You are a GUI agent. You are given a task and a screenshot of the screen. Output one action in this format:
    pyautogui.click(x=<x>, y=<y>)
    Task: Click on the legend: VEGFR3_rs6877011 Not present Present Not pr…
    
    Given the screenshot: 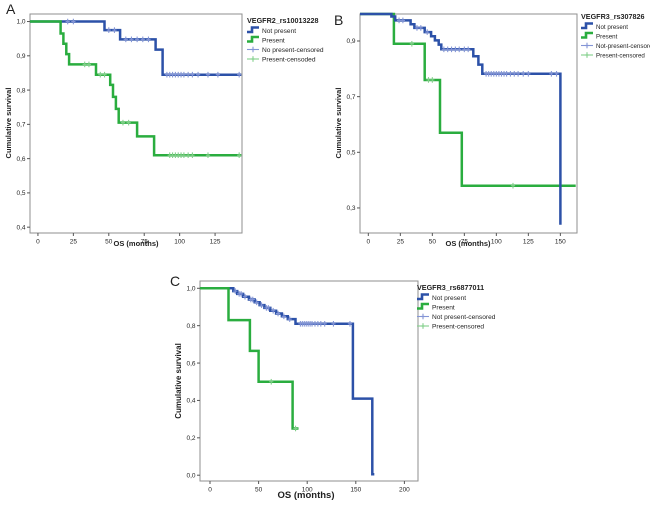 What is the action you would take?
    pyautogui.click(x=456, y=307)
    